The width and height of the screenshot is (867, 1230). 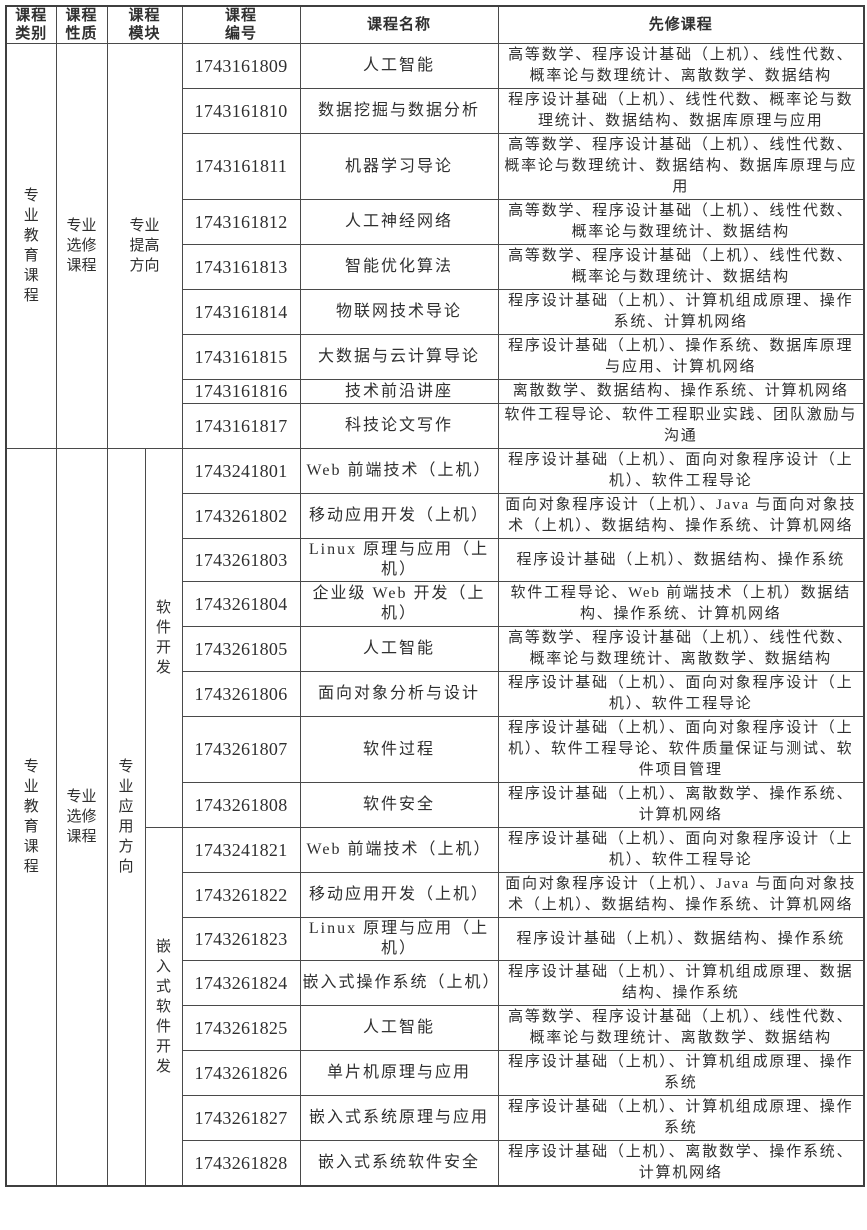 What do you see at coordinates (241, 66) in the screenshot?
I see `course-id-cell: 1743161809` at bounding box center [241, 66].